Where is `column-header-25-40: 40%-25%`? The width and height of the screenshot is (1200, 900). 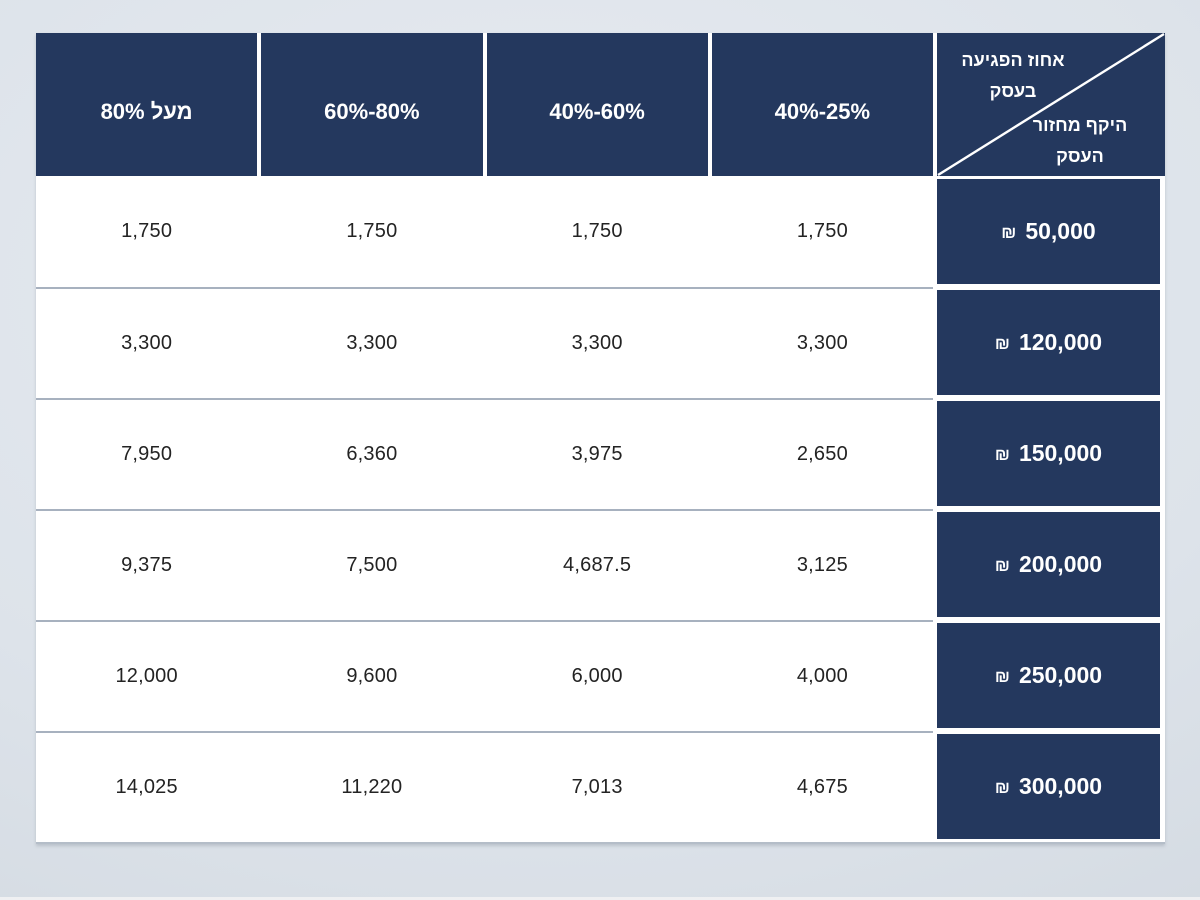
column-header-25-40: 40%-25% is located at coordinates (822, 104).